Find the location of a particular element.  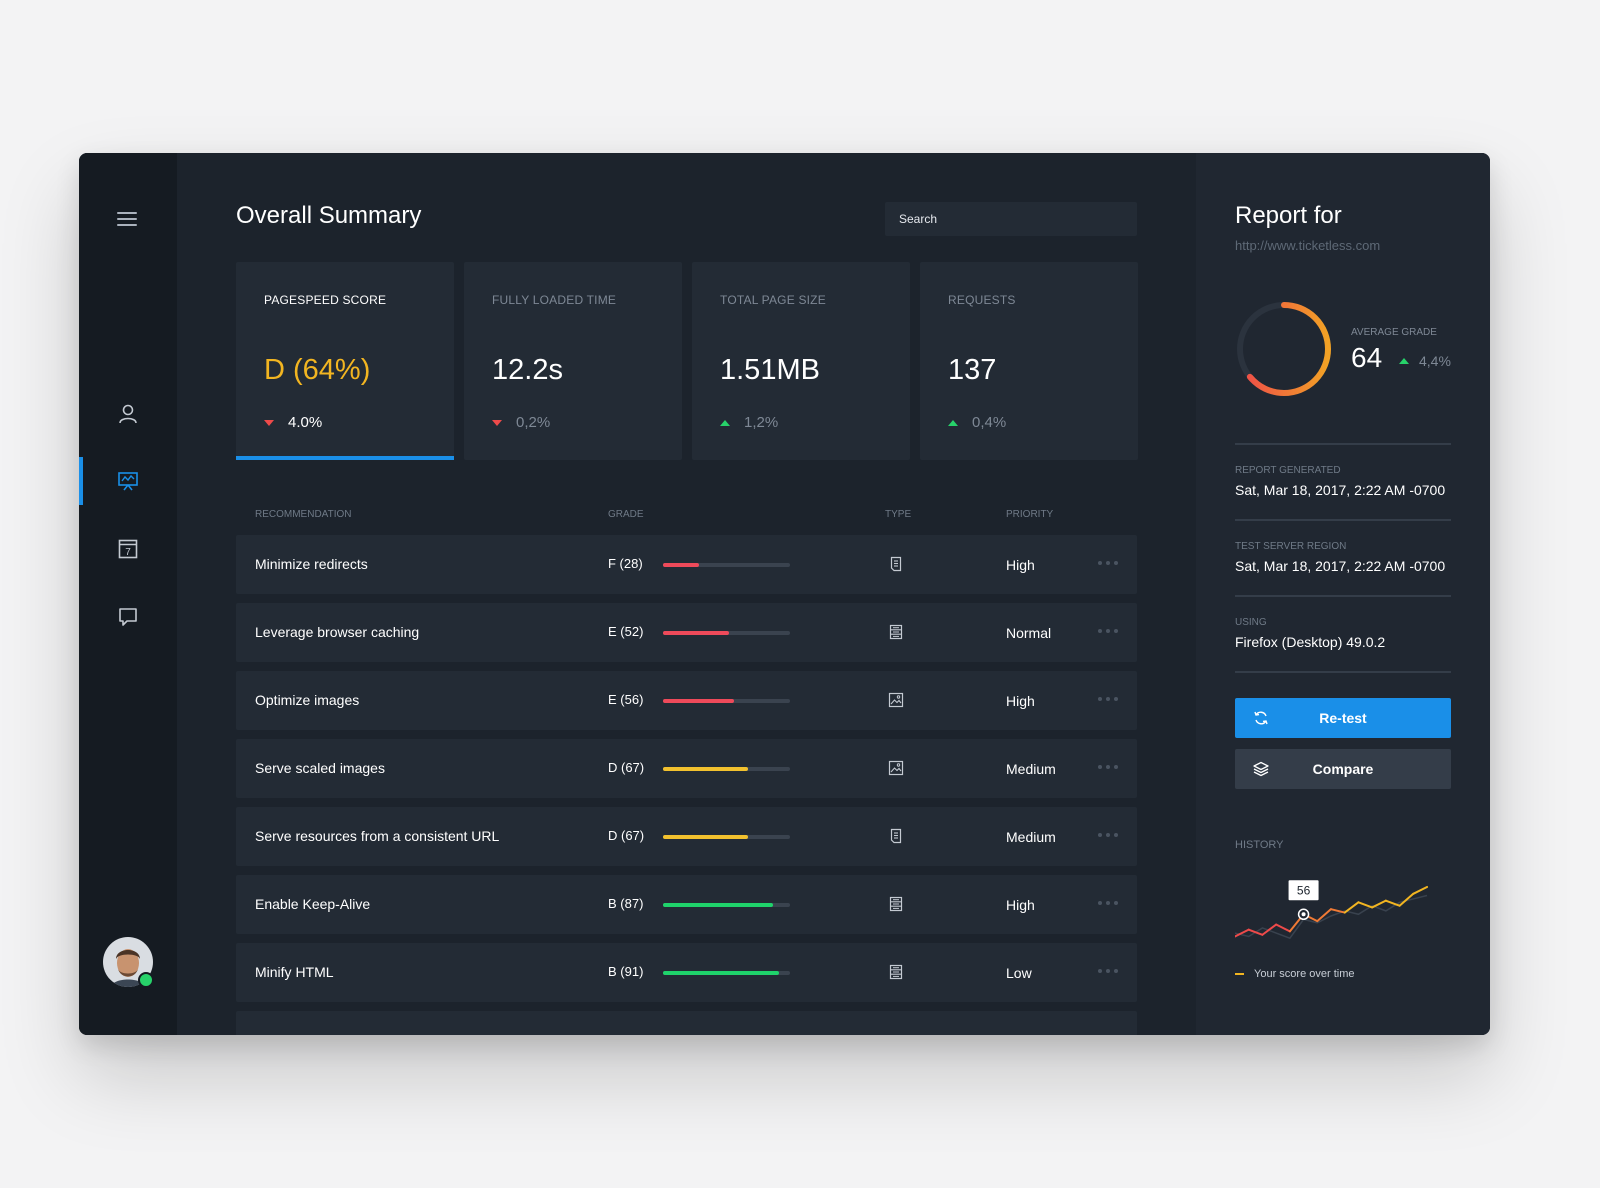

calendar-icon: 7 is located at coordinates (128, 549).